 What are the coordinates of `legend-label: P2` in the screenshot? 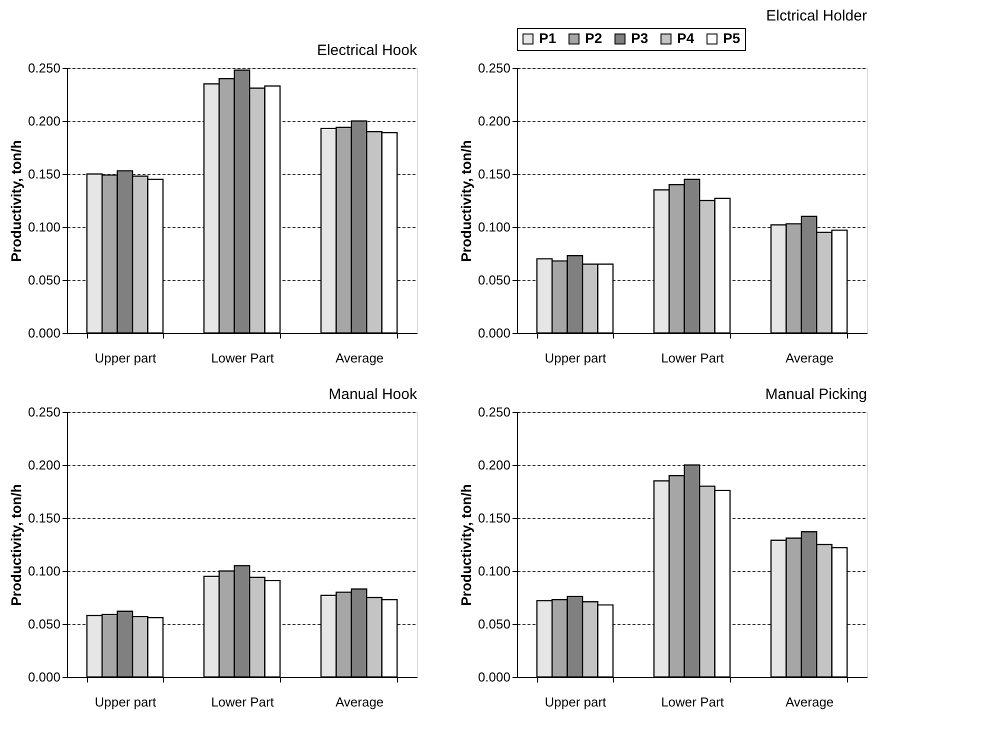 It's located at (593, 38).